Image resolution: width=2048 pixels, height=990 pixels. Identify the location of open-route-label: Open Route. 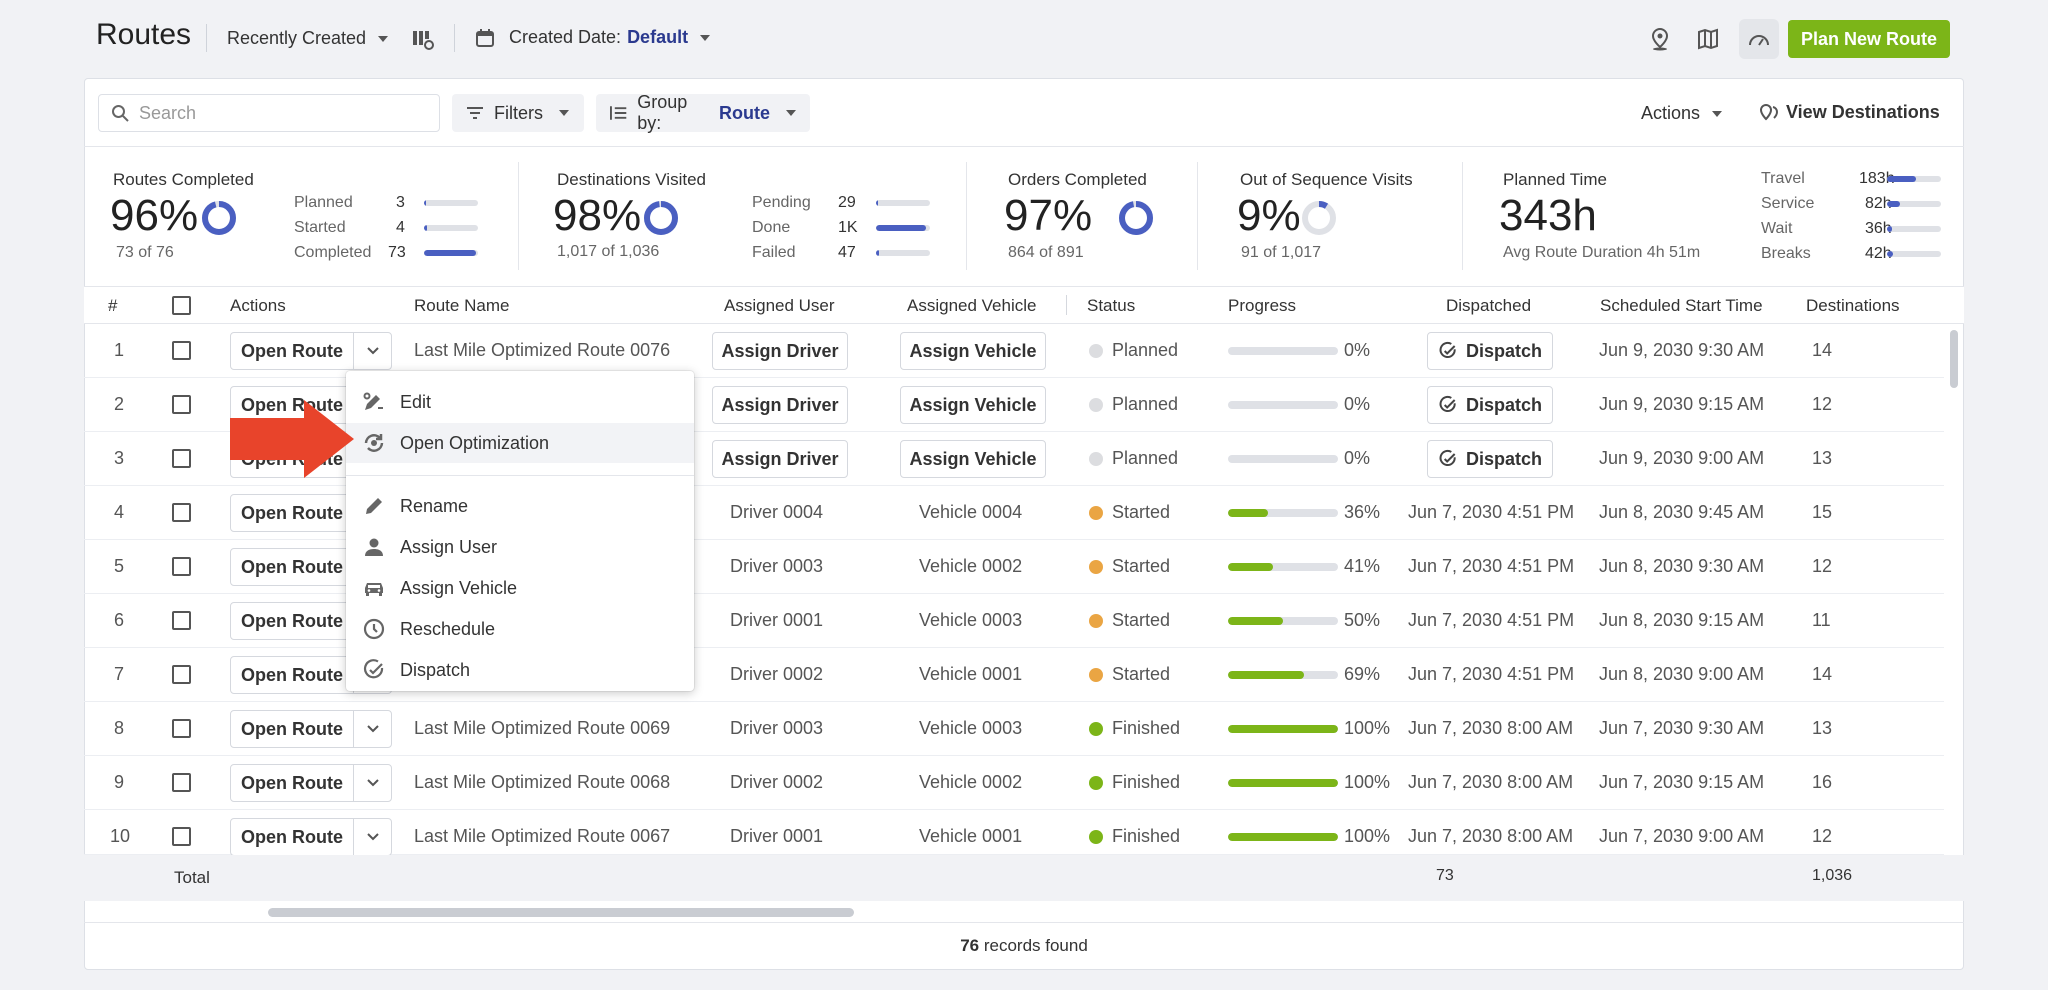
(292, 620).